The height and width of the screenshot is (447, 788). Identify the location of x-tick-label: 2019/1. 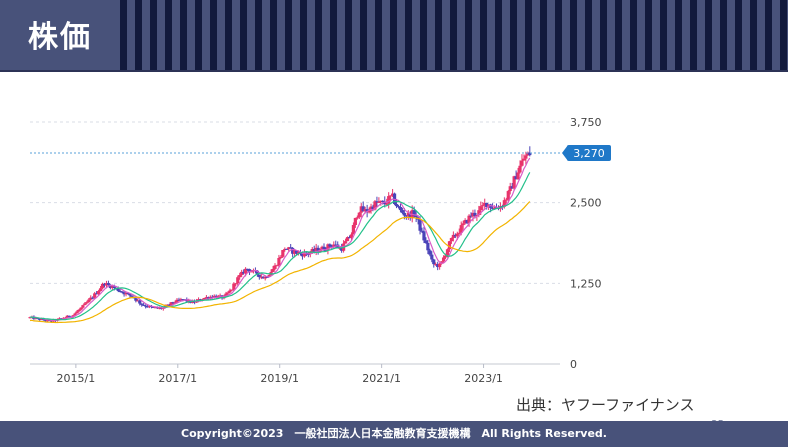
(279, 378).